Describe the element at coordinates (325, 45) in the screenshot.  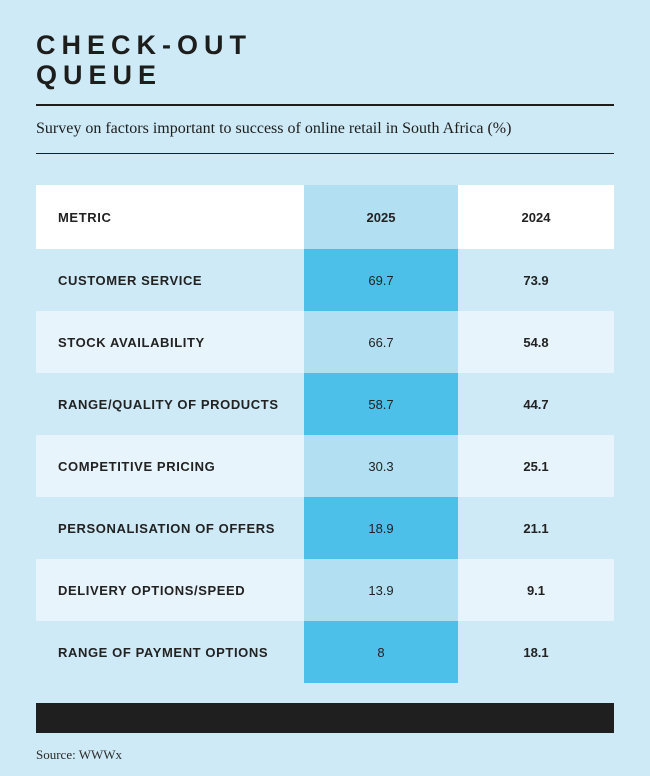
I see `page-title: CHECK-OUT QUEUE` at that location.